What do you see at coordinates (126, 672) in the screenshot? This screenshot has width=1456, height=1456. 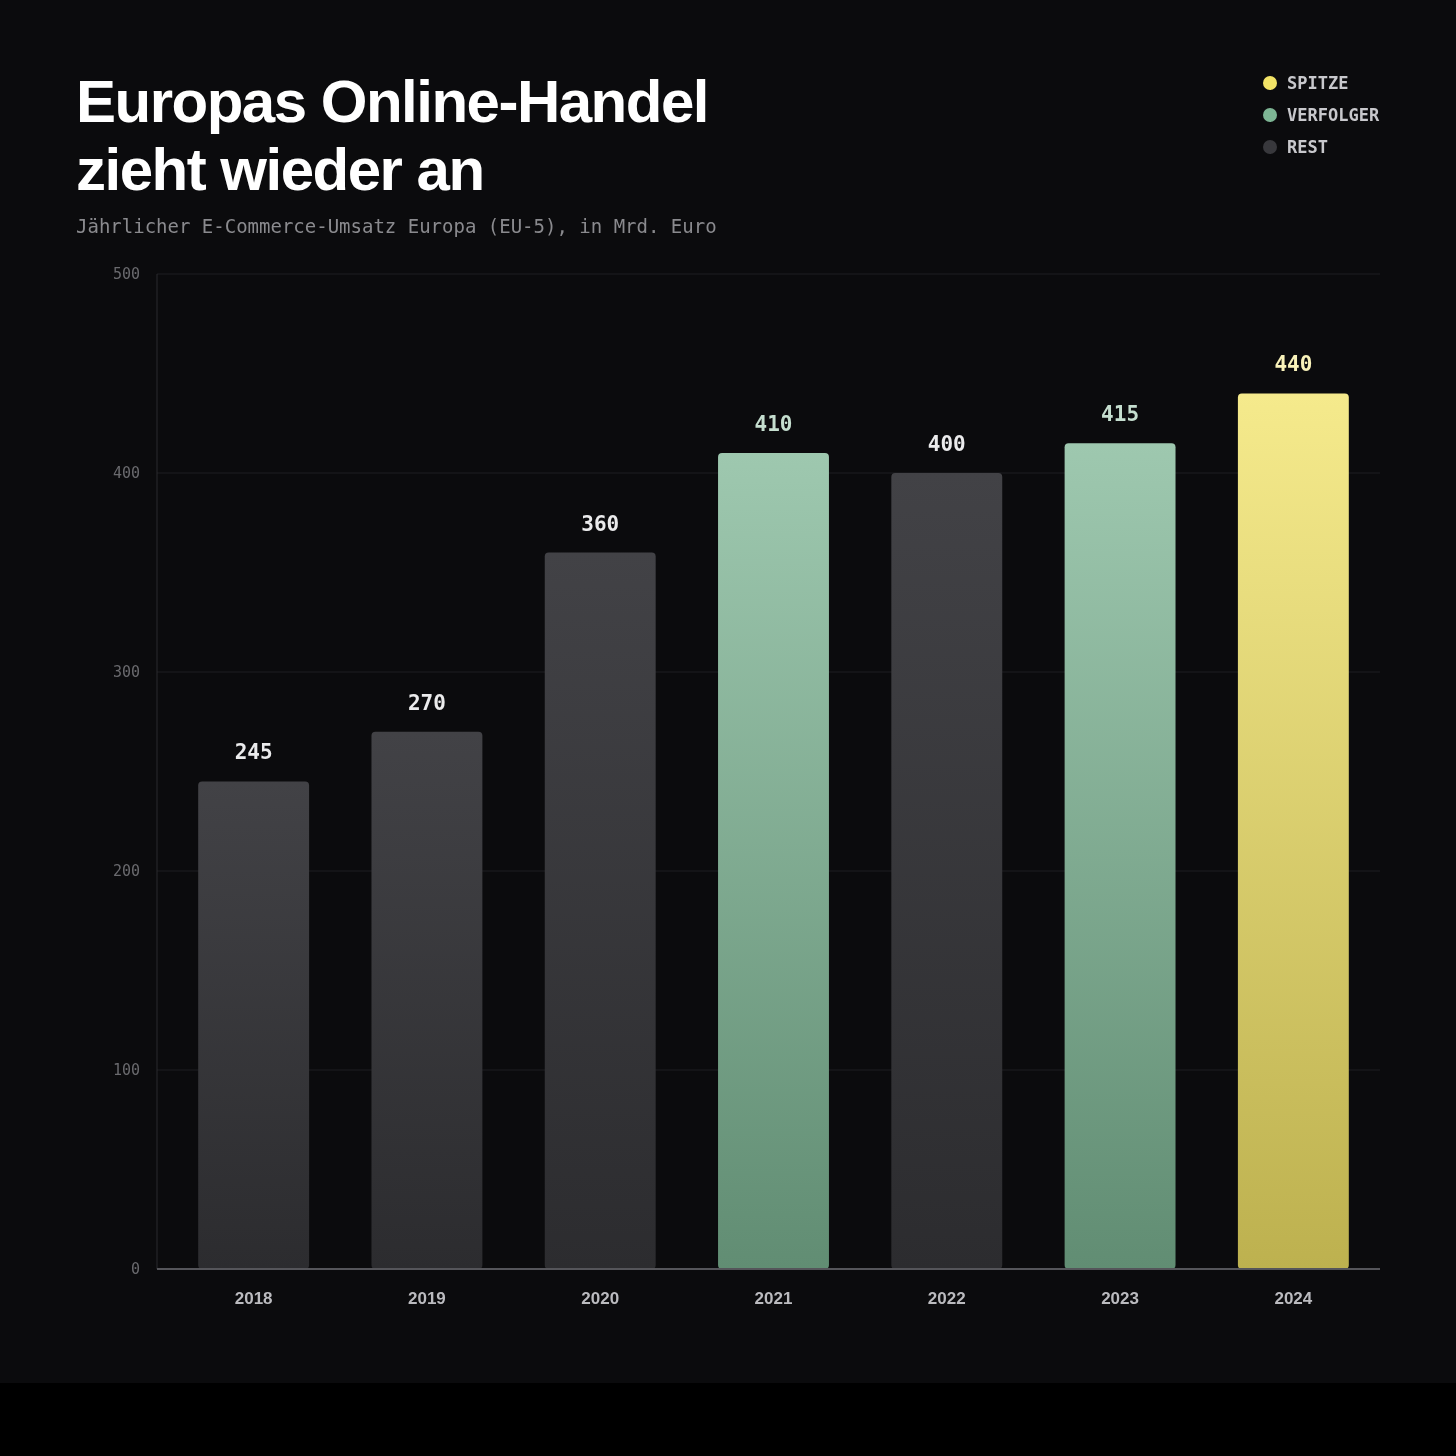 I see `y-tick-label: 300` at bounding box center [126, 672].